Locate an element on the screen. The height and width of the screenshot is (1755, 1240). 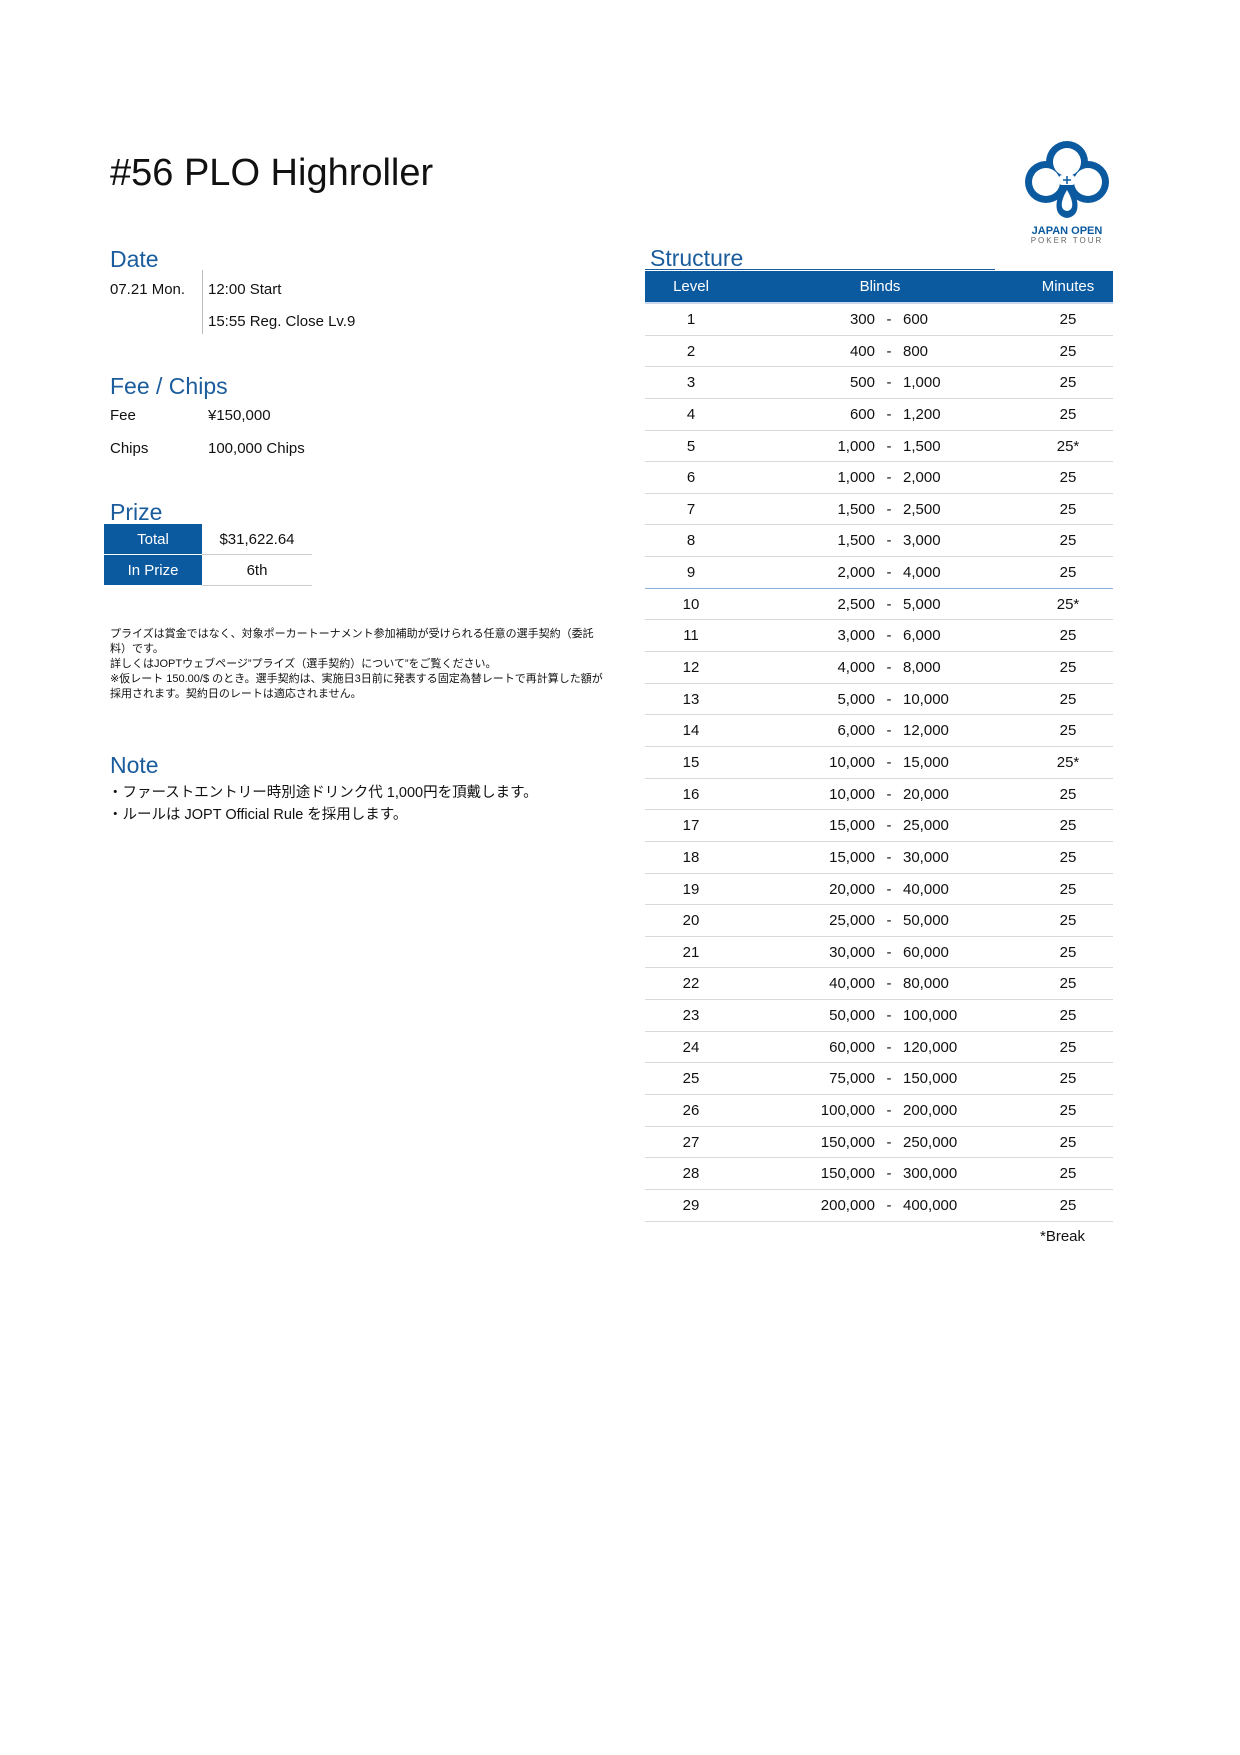
big-blind-cell: 12,000 is located at coordinates (926, 731).